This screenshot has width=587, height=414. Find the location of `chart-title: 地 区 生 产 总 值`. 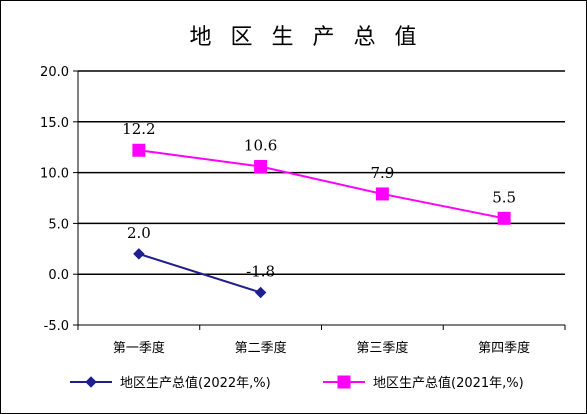

chart-title: 地 区 生 产 总 值 is located at coordinates (306, 37).